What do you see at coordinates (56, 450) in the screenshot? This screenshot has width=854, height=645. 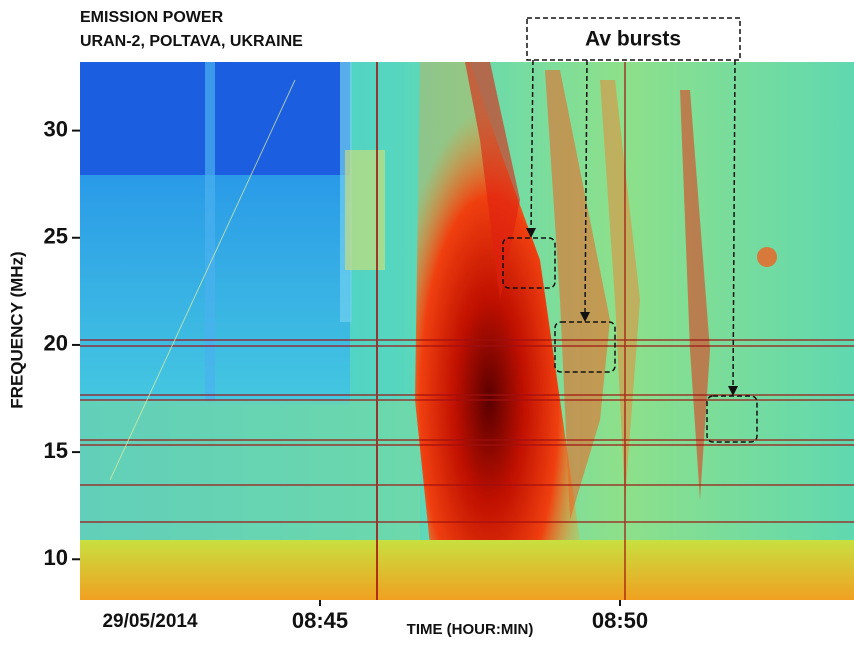 I see `y-tick-label: 15` at bounding box center [56, 450].